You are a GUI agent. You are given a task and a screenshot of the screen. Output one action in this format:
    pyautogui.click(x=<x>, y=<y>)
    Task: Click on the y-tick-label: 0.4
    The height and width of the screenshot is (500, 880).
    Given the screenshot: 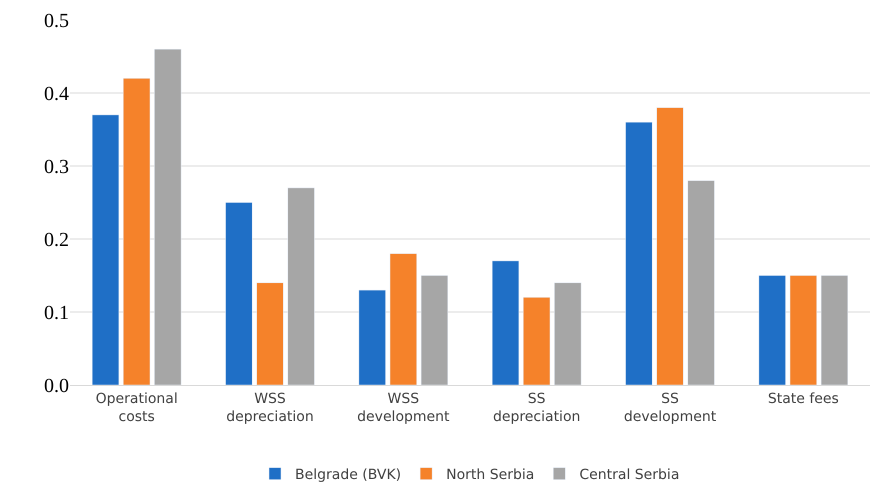 What is the action you would take?
    pyautogui.click(x=56, y=94)
    